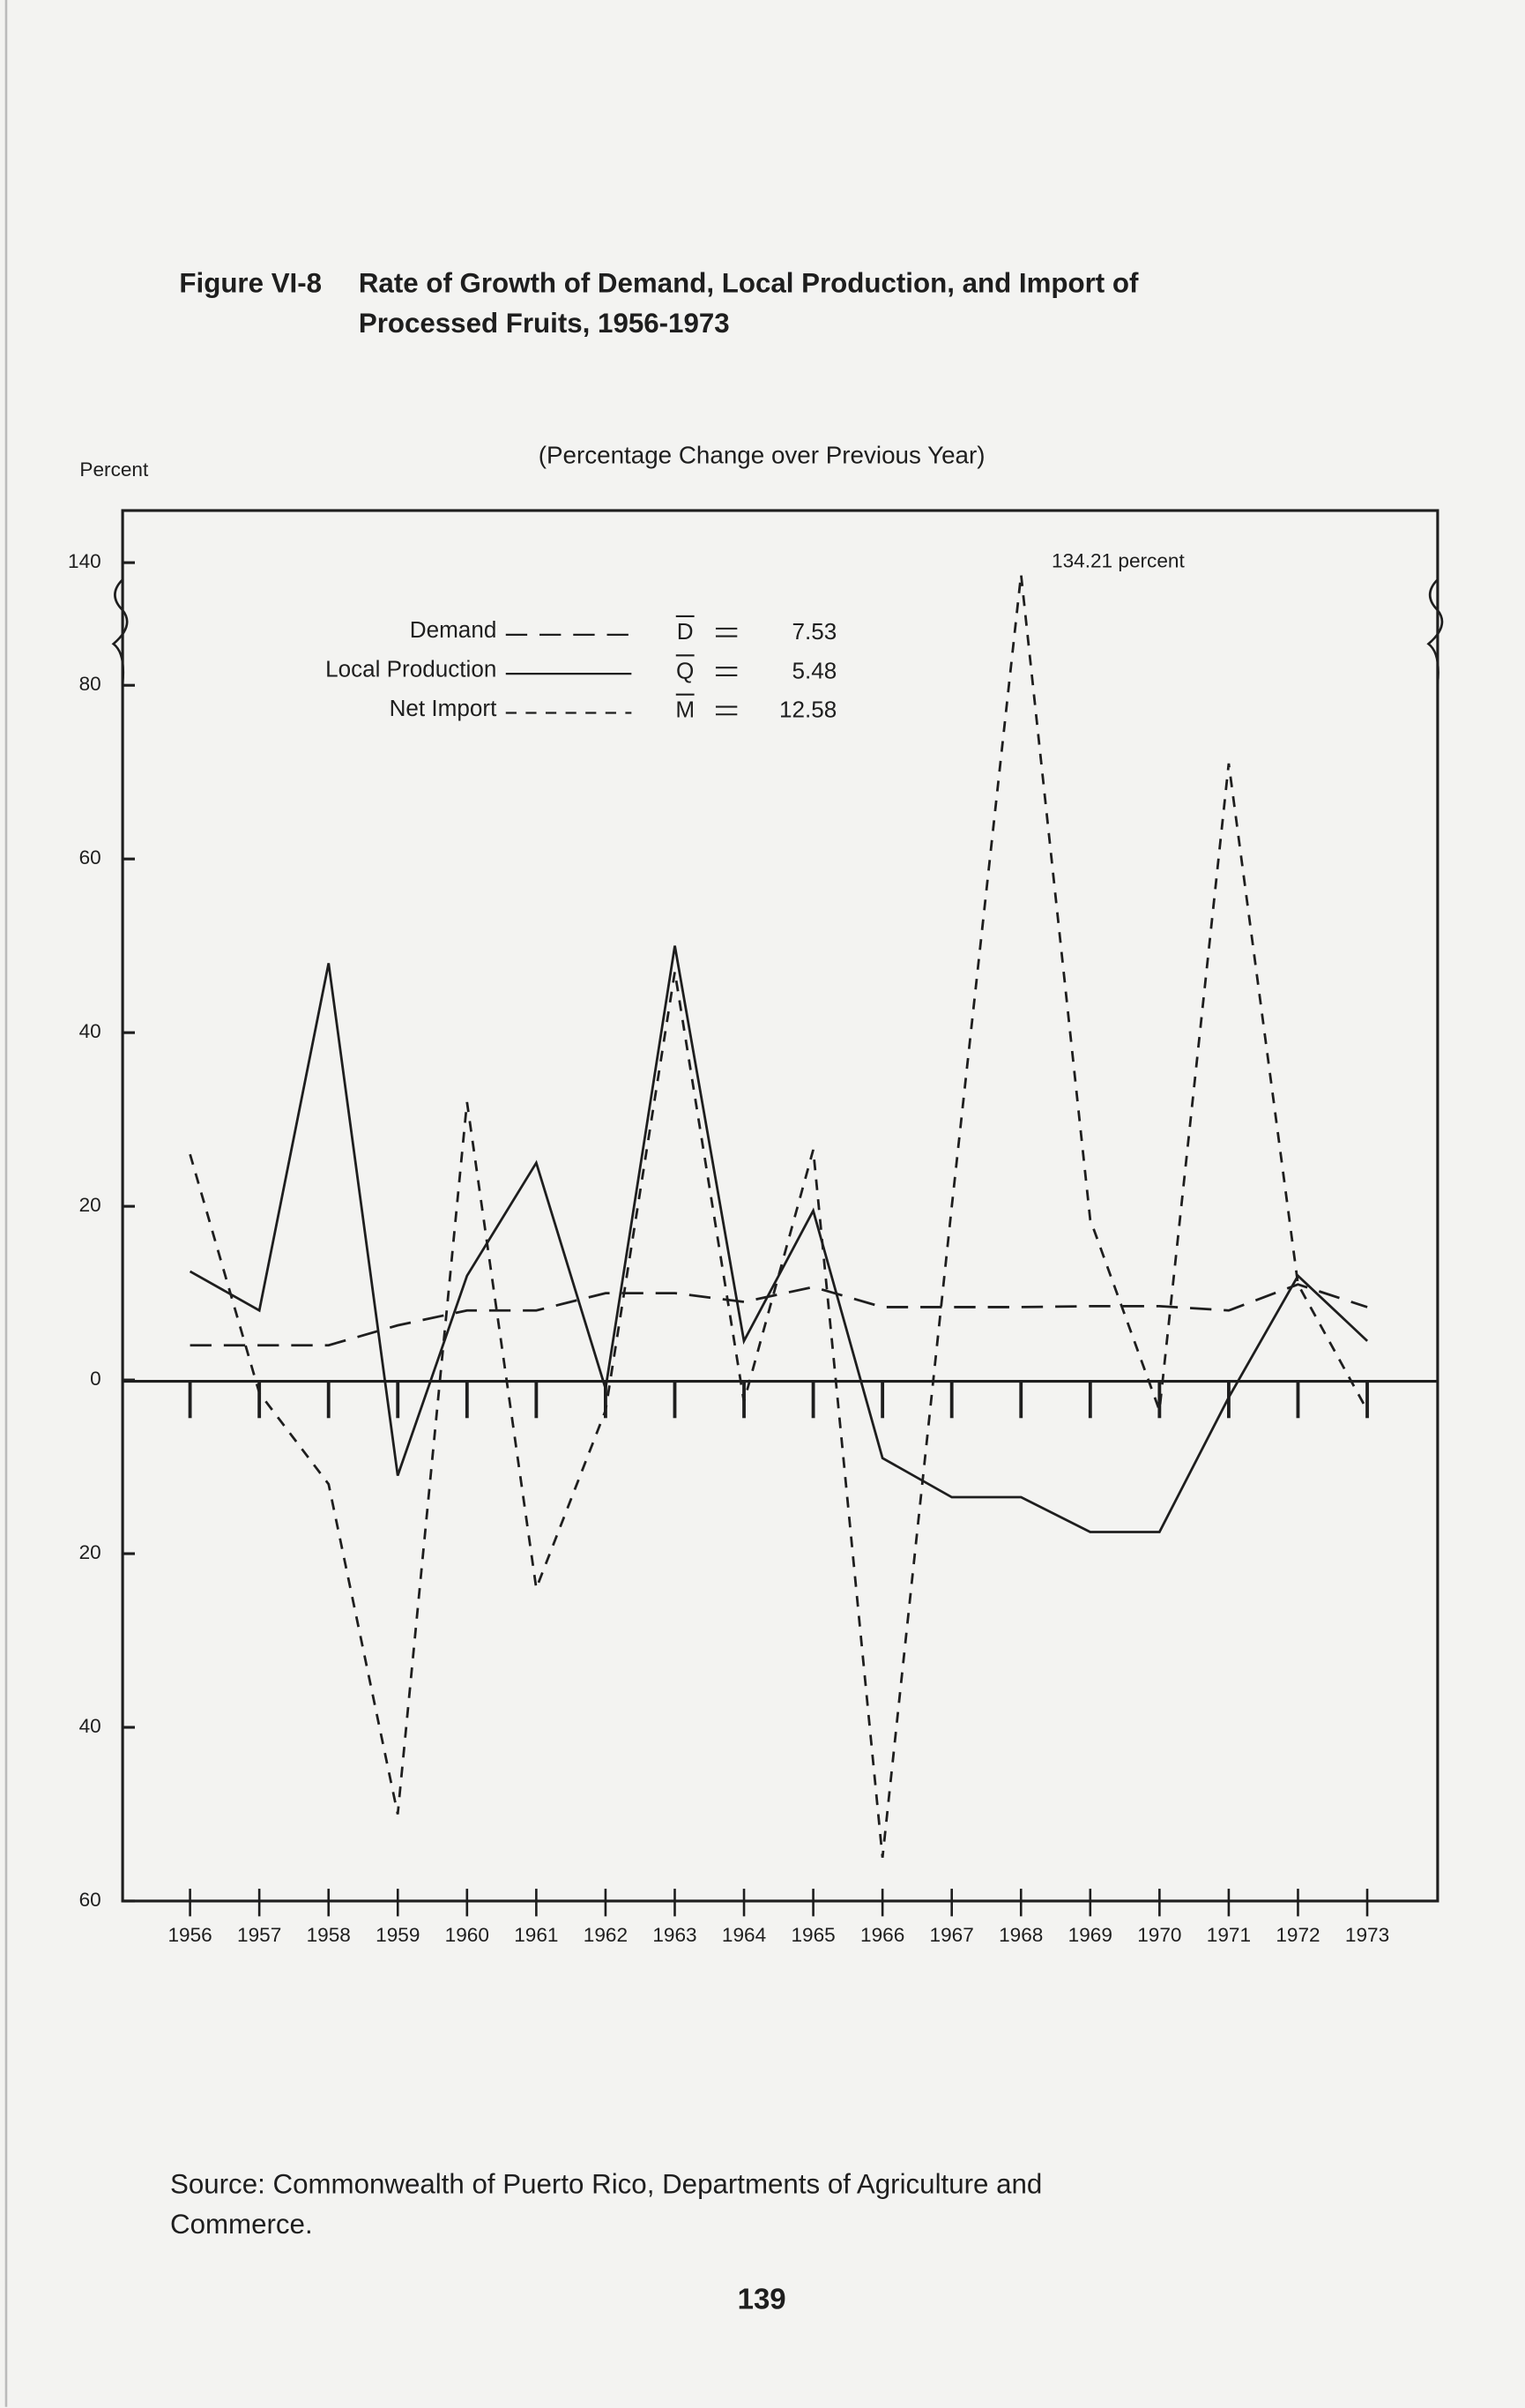  What do you see at coordinates (813, 1935) in the screenshot?
I see `x-tick-label: 1965` at bounding box center [813, 1935].